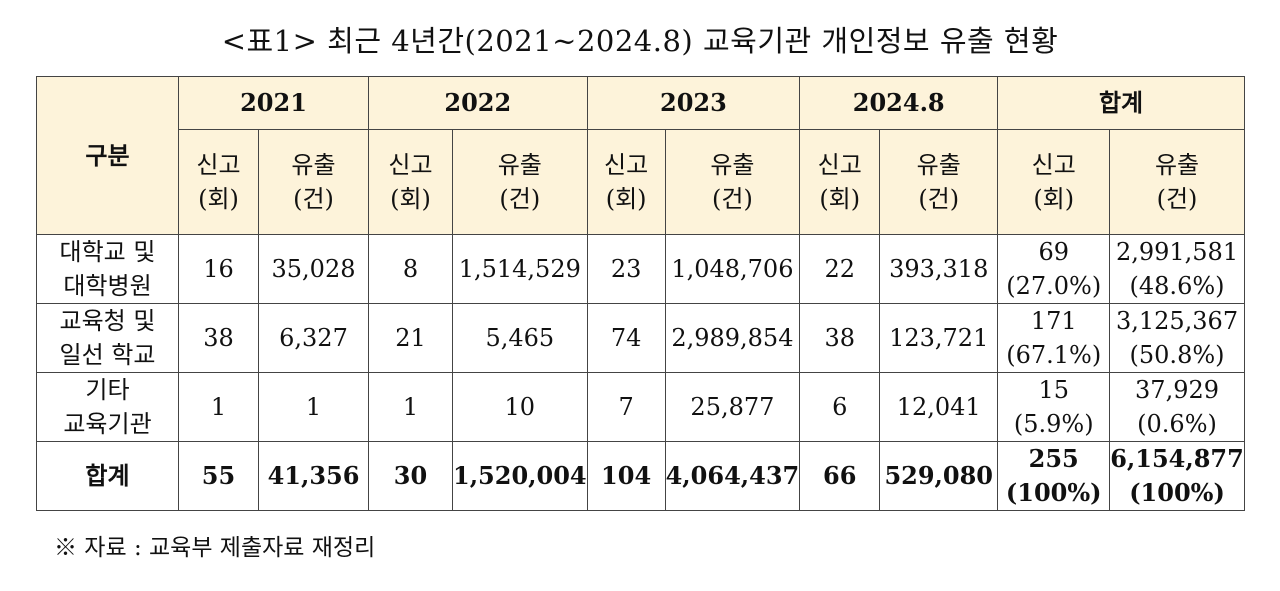  Describe the element at coordinates (313, 269) in the screenshot. I see `cell: 35,028` at that location.